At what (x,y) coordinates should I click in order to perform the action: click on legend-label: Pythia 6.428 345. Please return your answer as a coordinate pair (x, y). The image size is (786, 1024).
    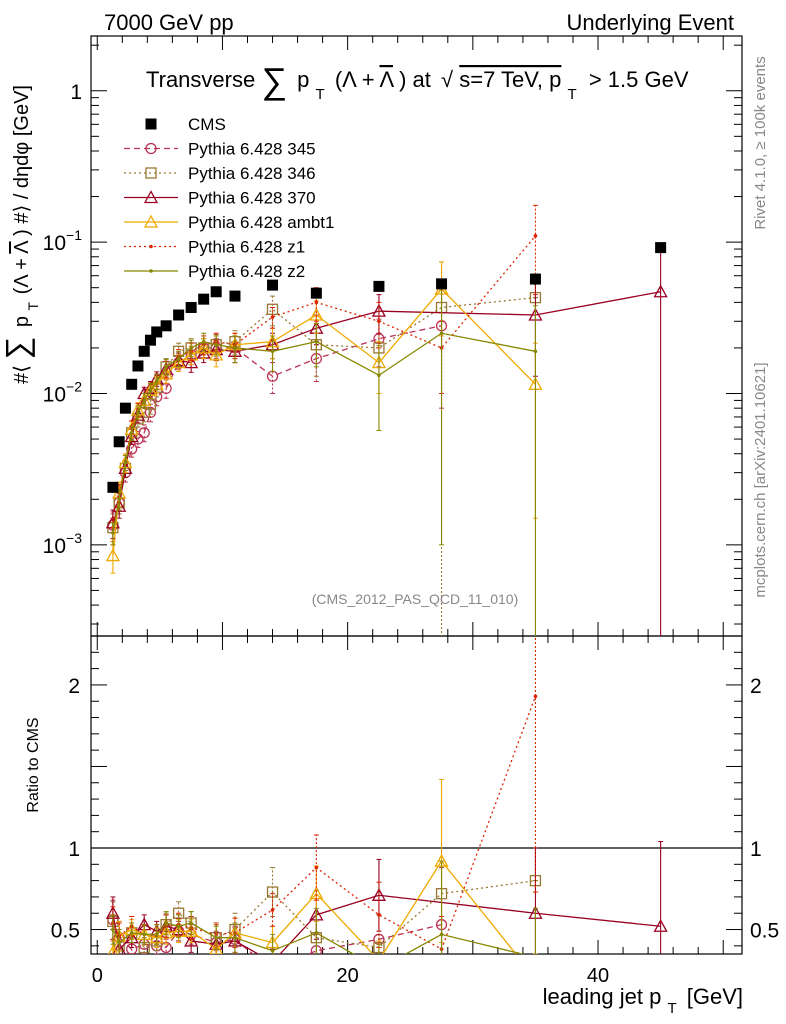
    Looking at the image, I should click on (252, 149).